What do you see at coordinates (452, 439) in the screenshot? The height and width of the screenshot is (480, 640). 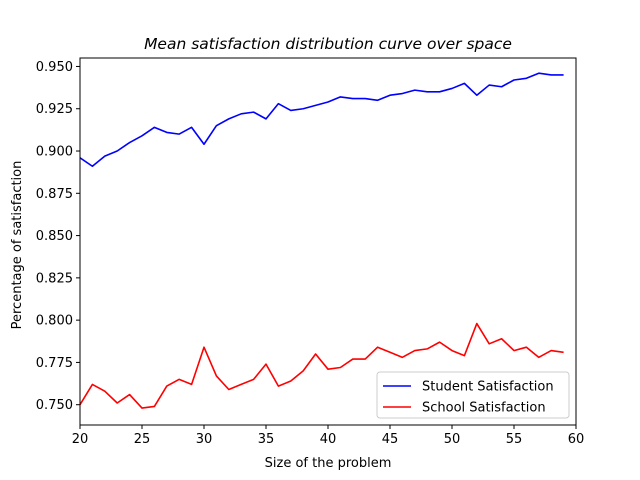 I see `x-tick-label: 50` at bounding box center [452, 439].